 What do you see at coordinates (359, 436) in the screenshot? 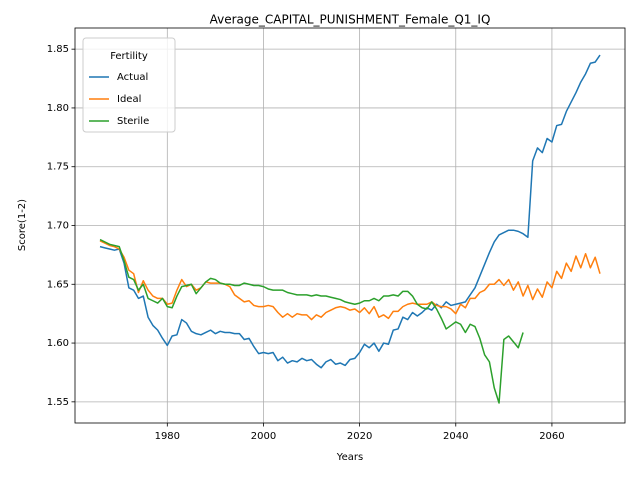
I see `x-tick-label: 2020` at bounding box center [359, 436].